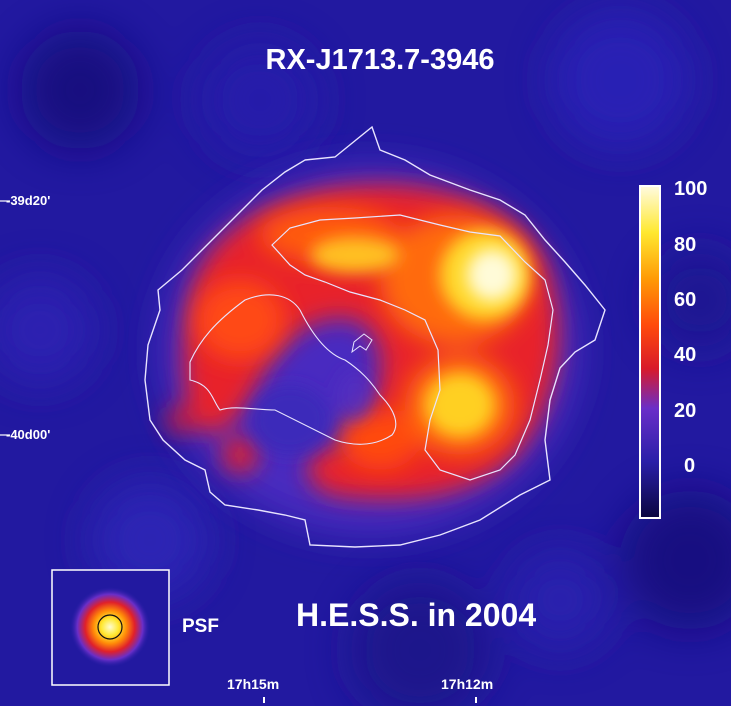 The image size is (731, 706). I want to click on emission-white-core, so click(492, 275).